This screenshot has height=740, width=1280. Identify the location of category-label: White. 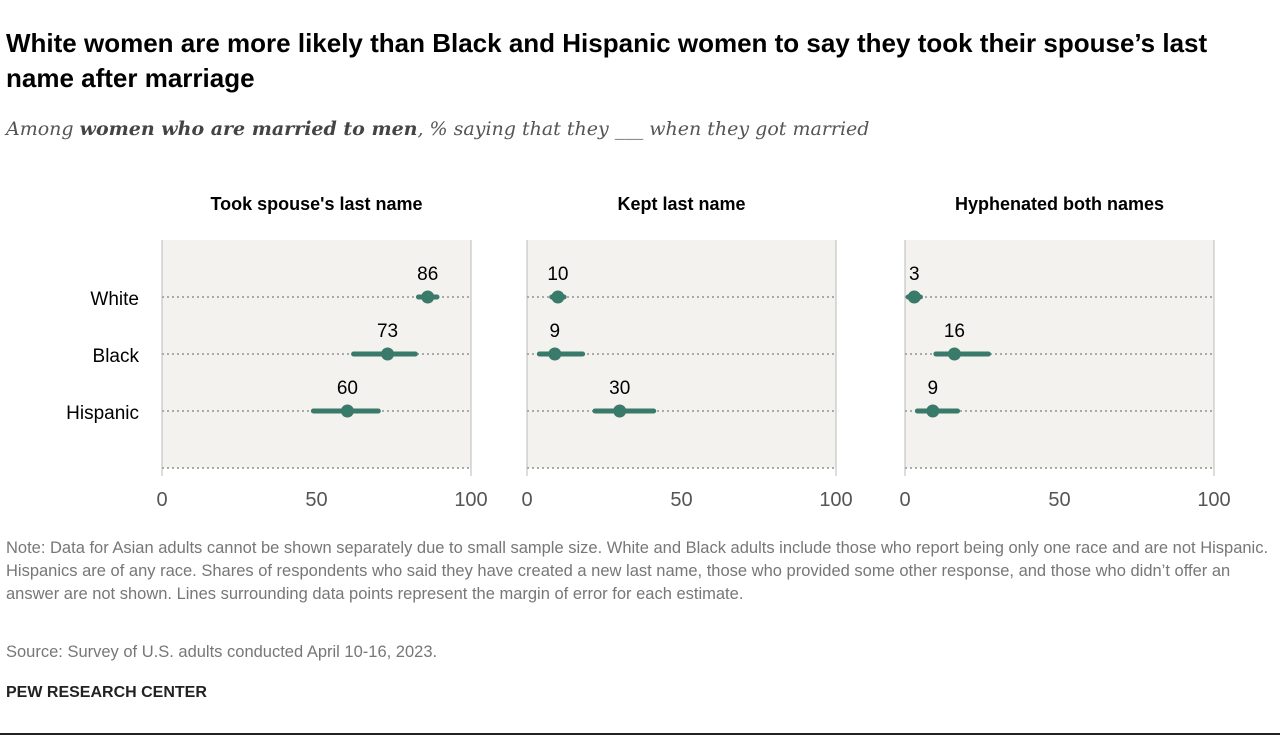
(114, 299).